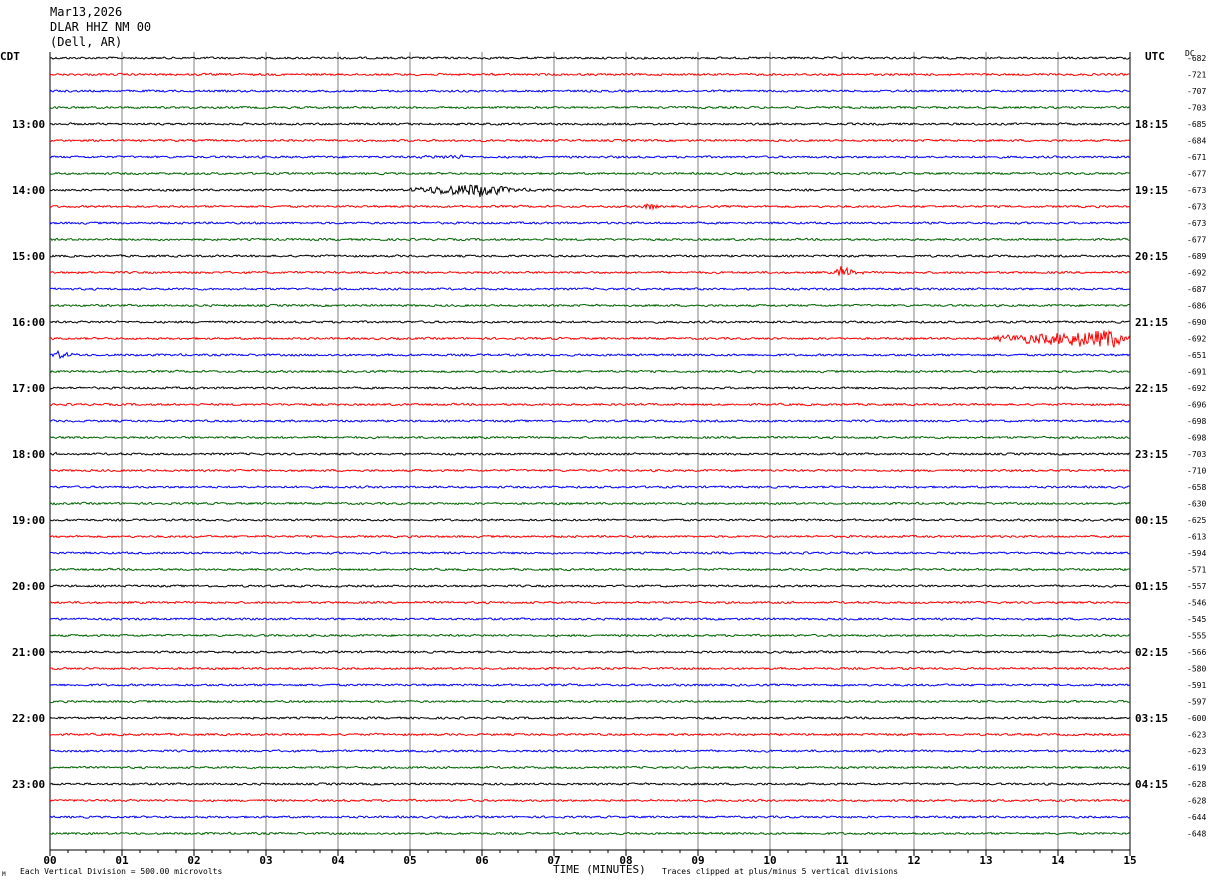  What do you see at coordinates (1196, 405) in the screenshot?
I see `dc-offset-label: -696` at bounding box center [1196, 405].